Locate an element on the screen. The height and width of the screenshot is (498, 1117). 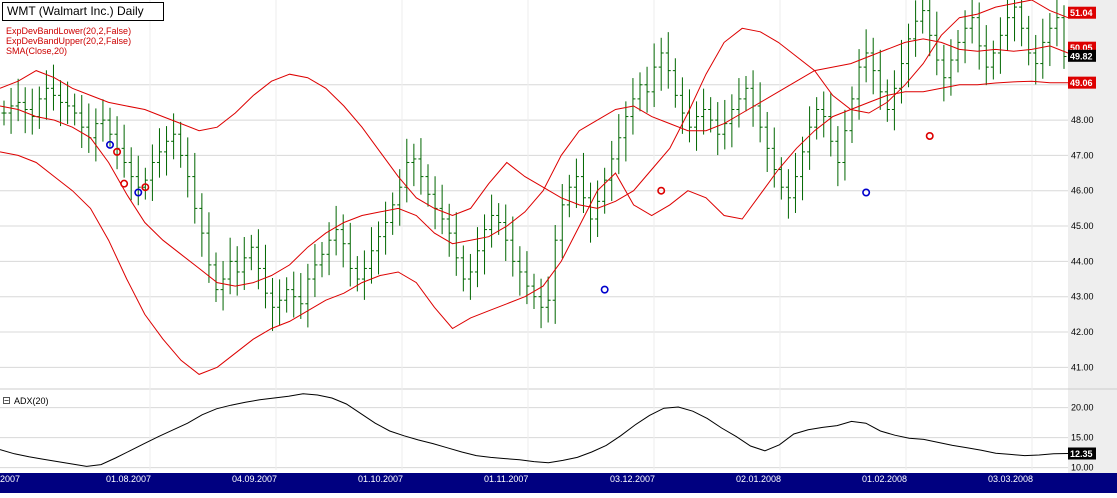
price-tick-label: 48.00 is located at coordinates (1082, 120).